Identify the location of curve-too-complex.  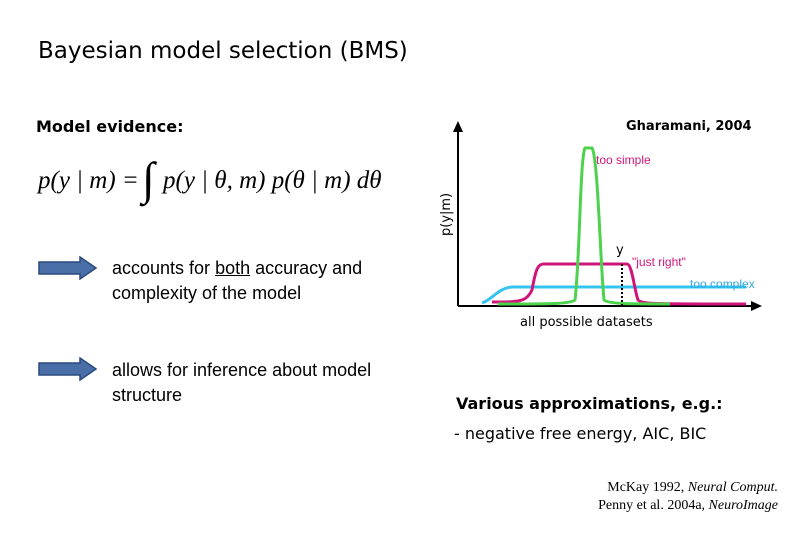
(613, 295).